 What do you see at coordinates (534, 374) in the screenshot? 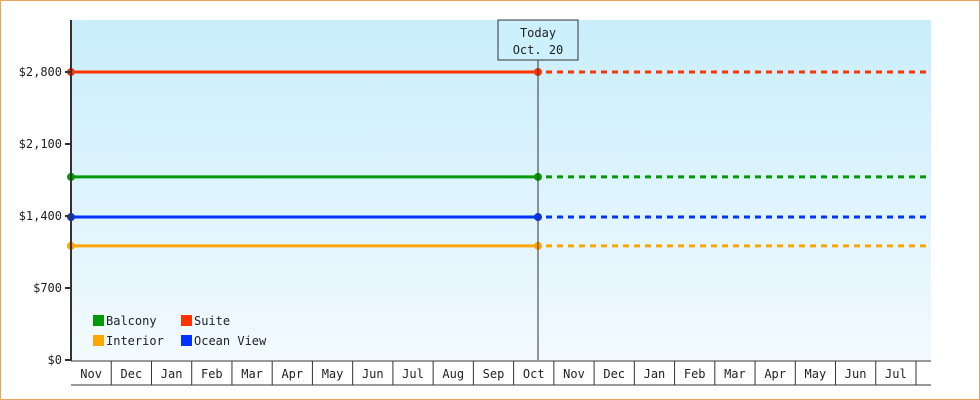
I see `x-tick-label: Oct` at bounding box center [534, 374].